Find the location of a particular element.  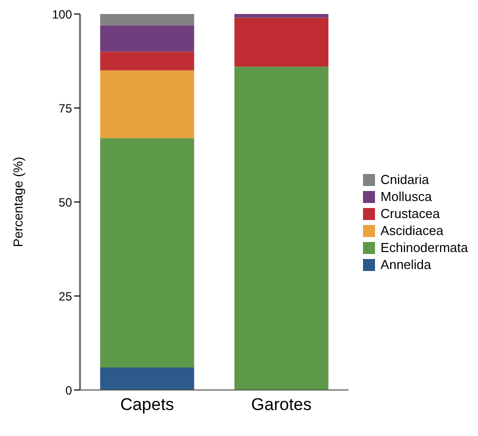

legend-label: Cnidaria is located at coordinates (404, 179).